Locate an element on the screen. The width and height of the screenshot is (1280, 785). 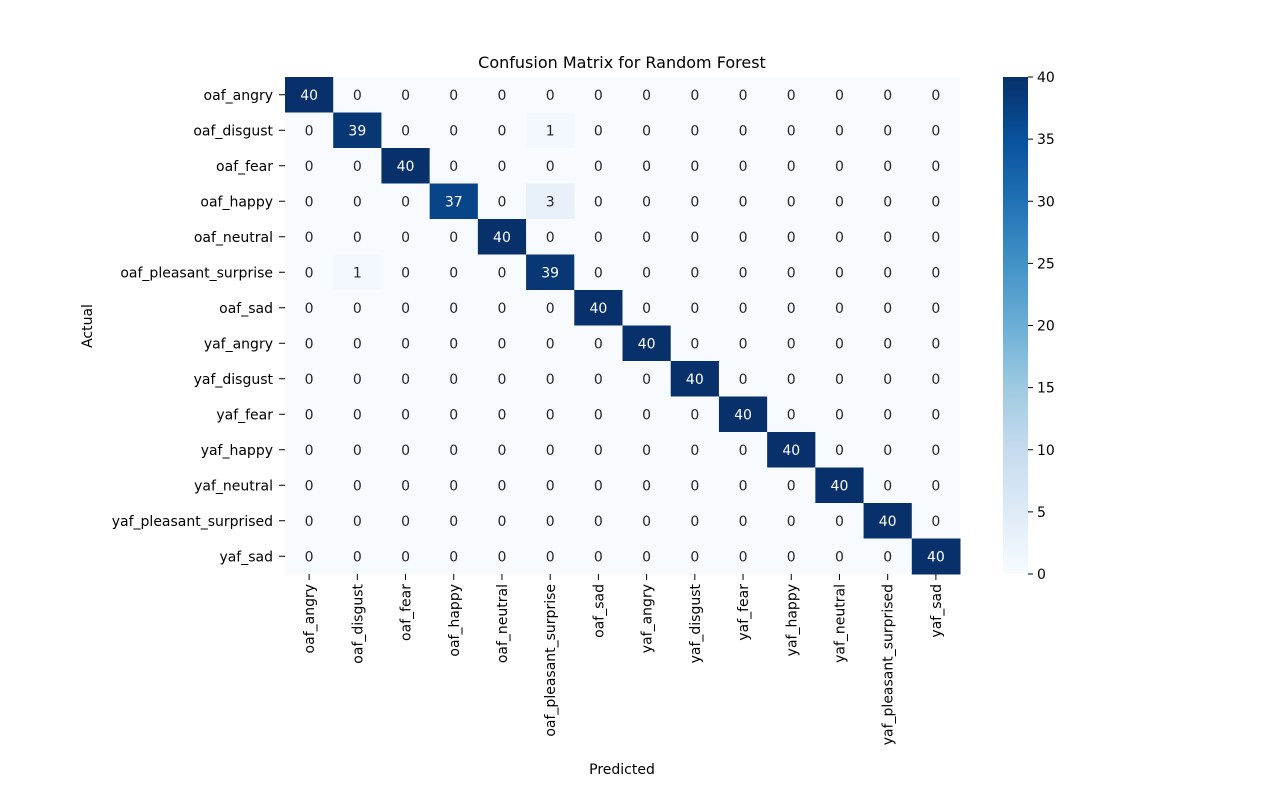
x-tick-label: oaf_angry is located at coordinates (310, 618).